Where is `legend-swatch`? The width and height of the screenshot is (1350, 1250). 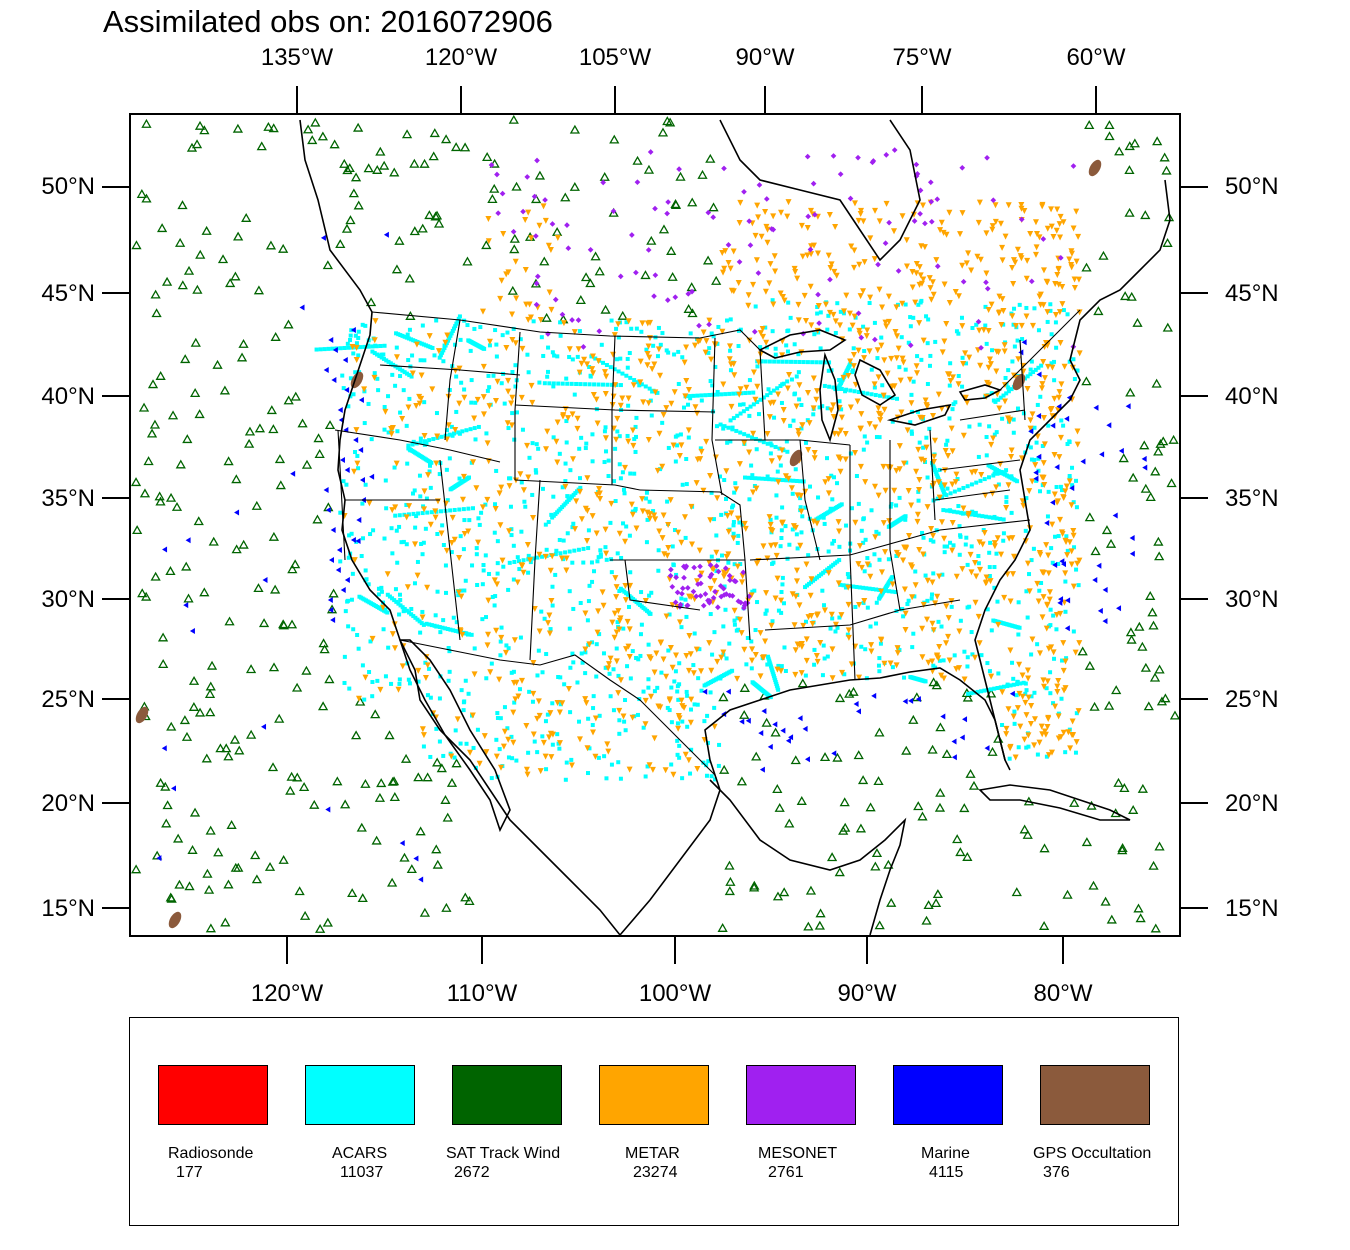 legend-swatch is located at coordinates (213, 1095).